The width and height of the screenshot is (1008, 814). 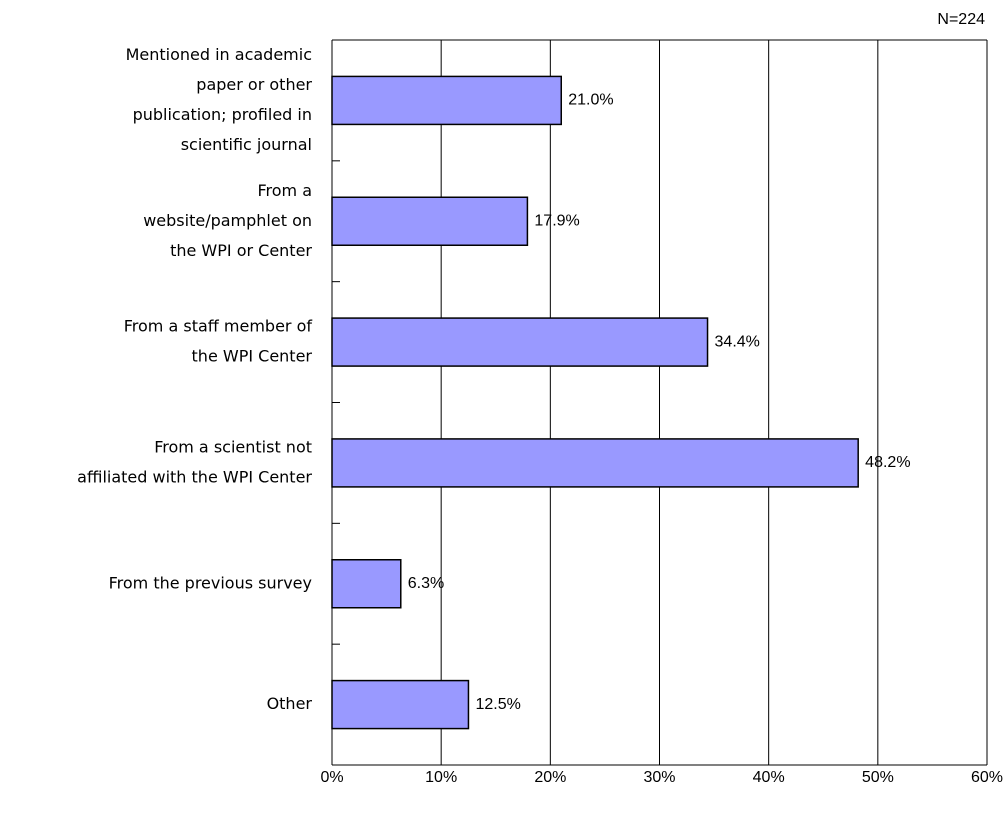 I want to click on x-tick-label: 0%, so click(x=331, y=777).